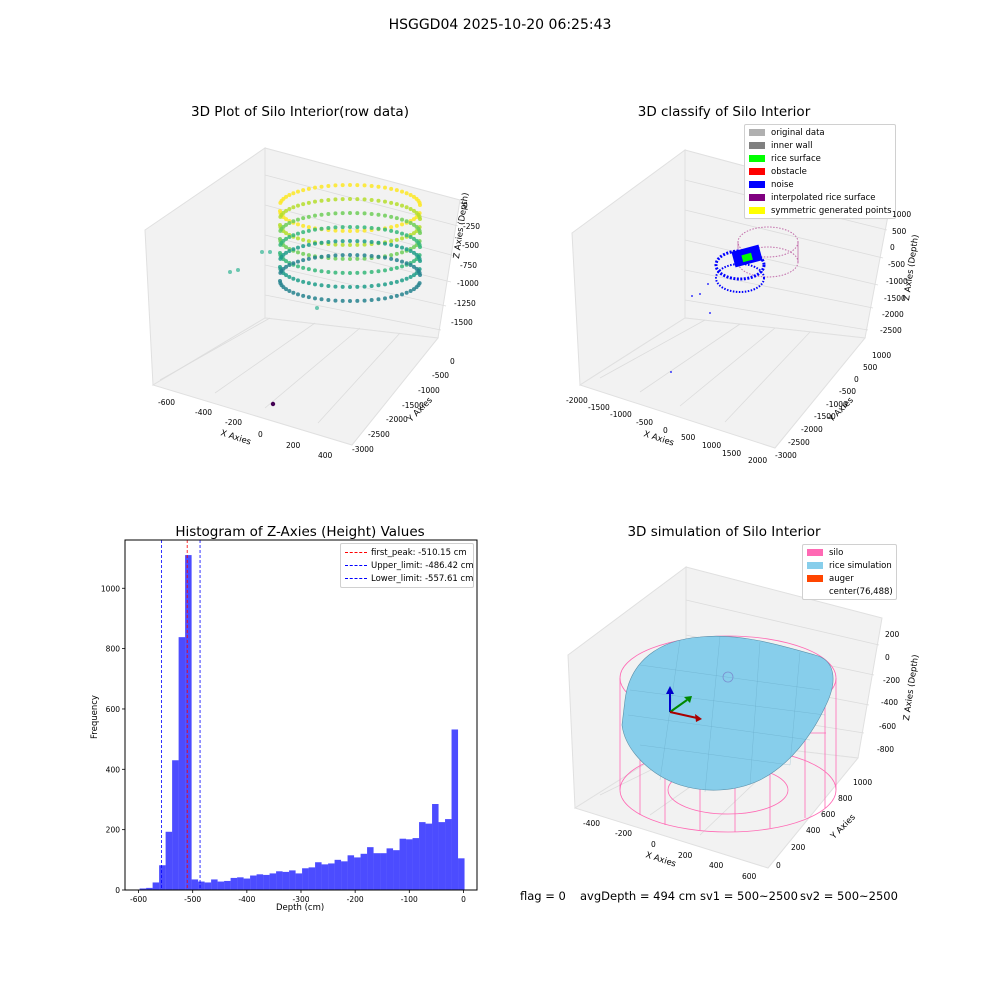 Image resolution: width=1000 pixels, height=1000 pixels. Describe the element at coordinates (837, 404) in the screenshot. I see `panel2-ytick: -1000` at that location.